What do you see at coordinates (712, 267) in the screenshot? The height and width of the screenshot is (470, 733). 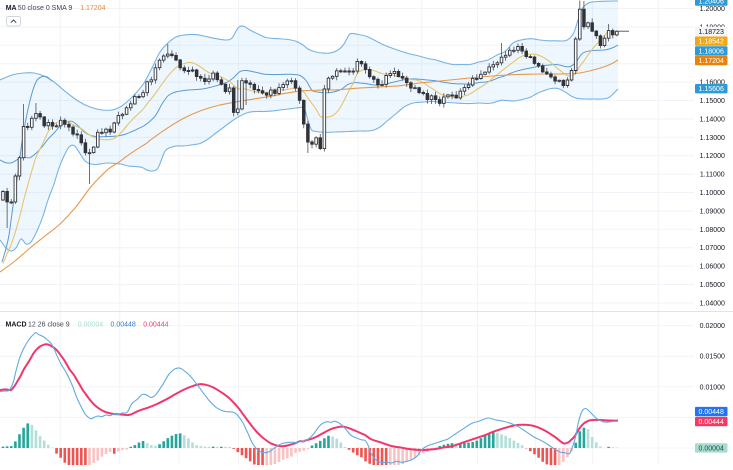 I see `svg-text: 1.06000` at bounding box center [712, 267].